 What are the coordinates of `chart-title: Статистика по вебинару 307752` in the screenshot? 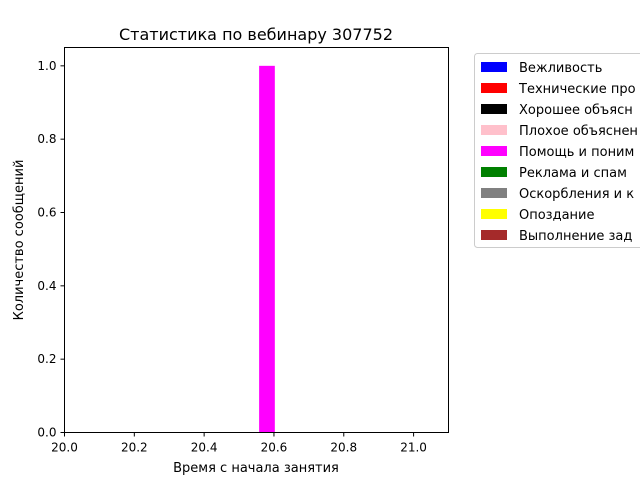 It's located at (256, 34).